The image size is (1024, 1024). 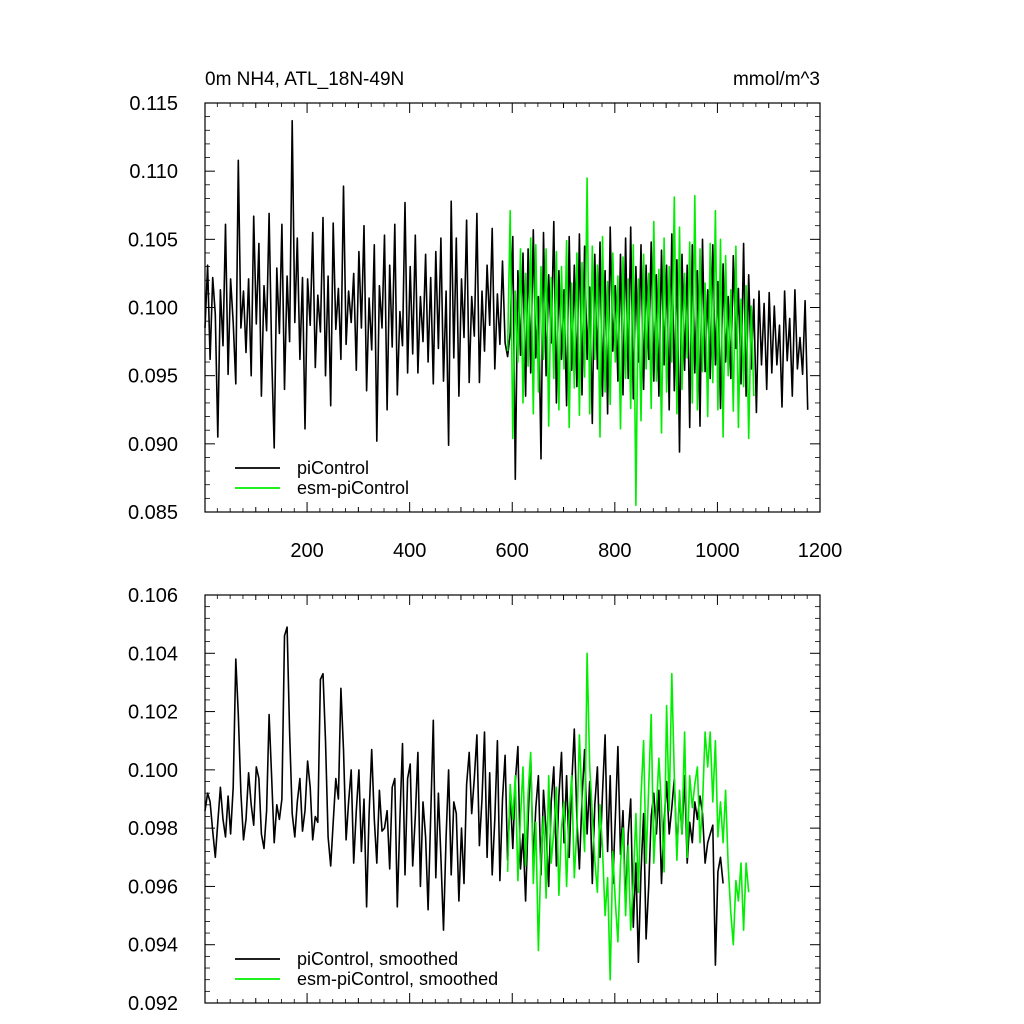 I want to click on bottom-y-tick-label: 0.092, so click(x=153, y=1004).